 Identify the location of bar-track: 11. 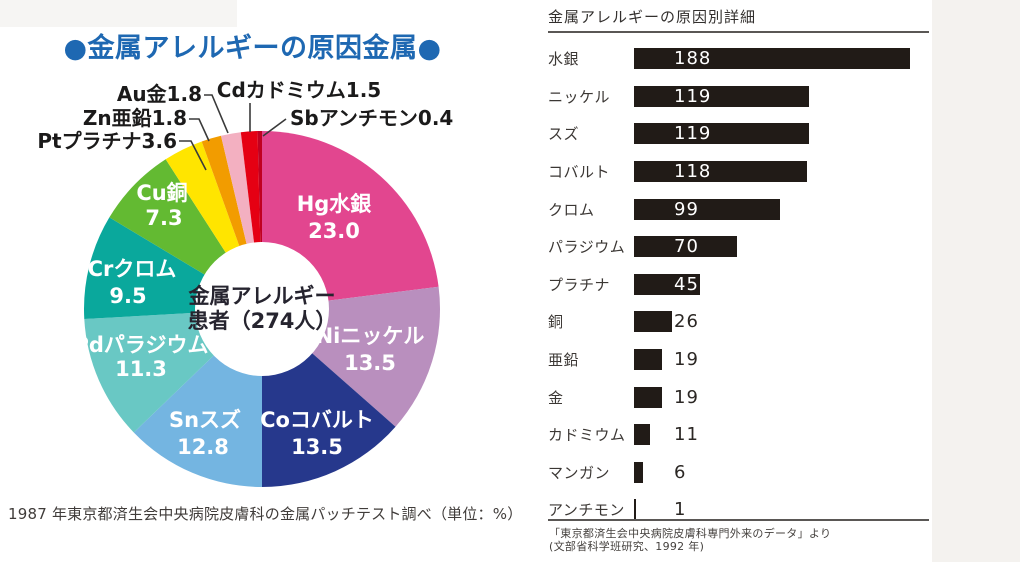
(781, 435).